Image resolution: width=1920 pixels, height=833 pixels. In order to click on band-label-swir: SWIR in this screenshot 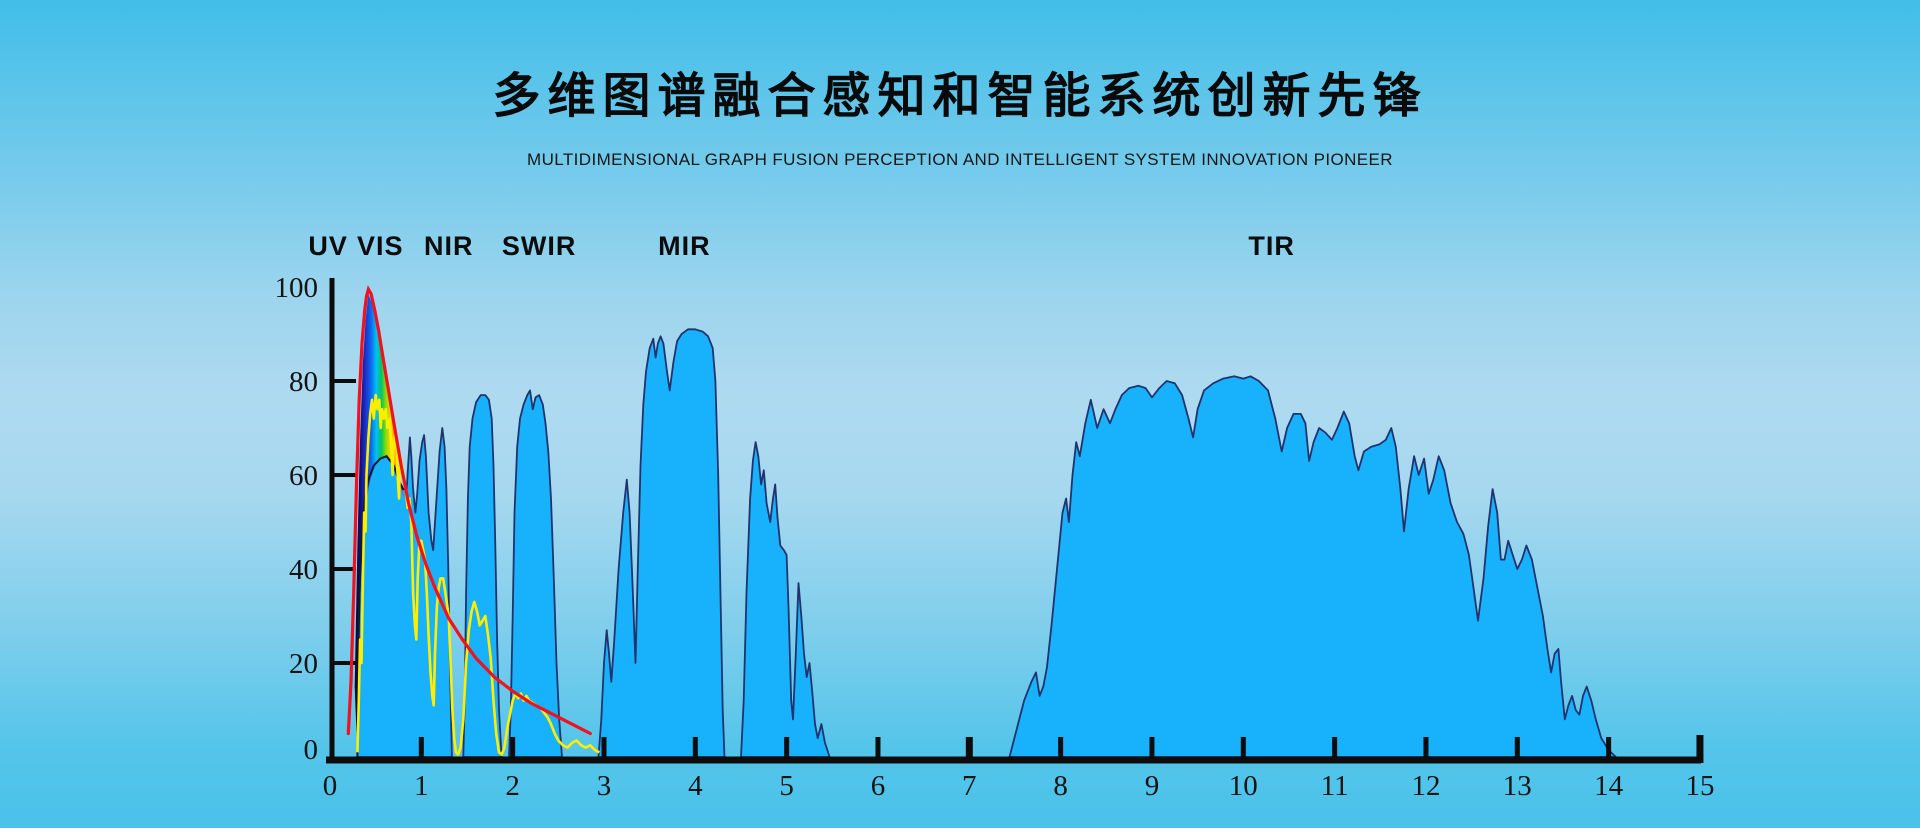, I will do `click(539, 246)`.